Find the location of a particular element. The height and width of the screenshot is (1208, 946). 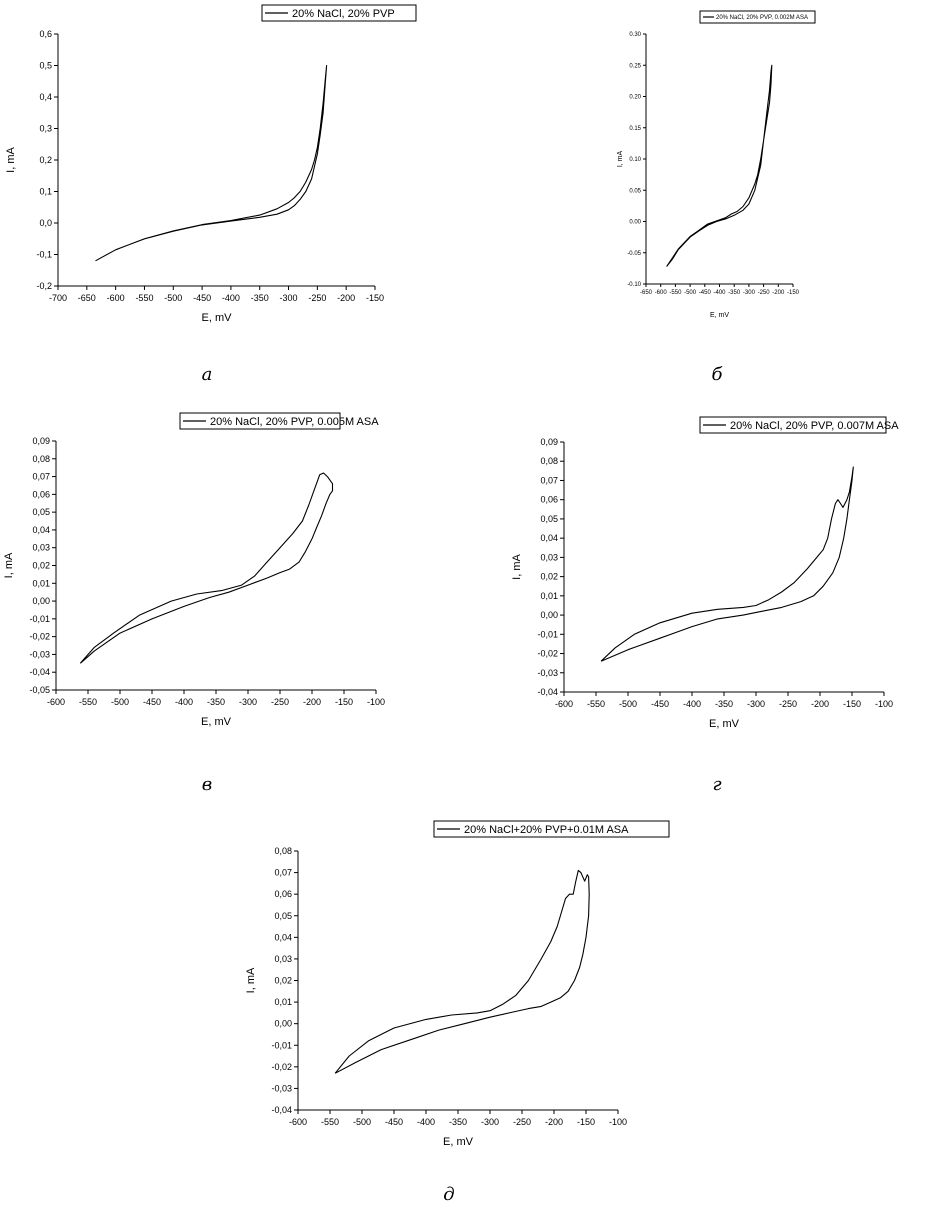

y-tick-label: 0.15 is located at coordinates (635, 129).